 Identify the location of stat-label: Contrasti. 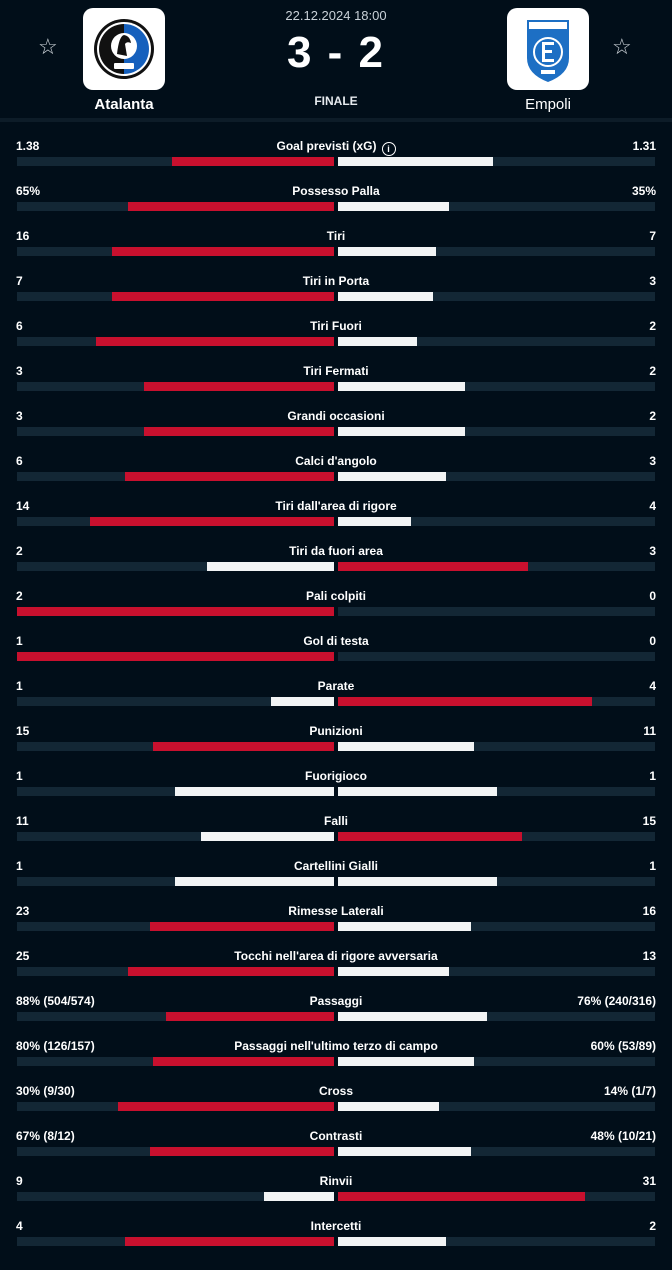
(336, 1136).